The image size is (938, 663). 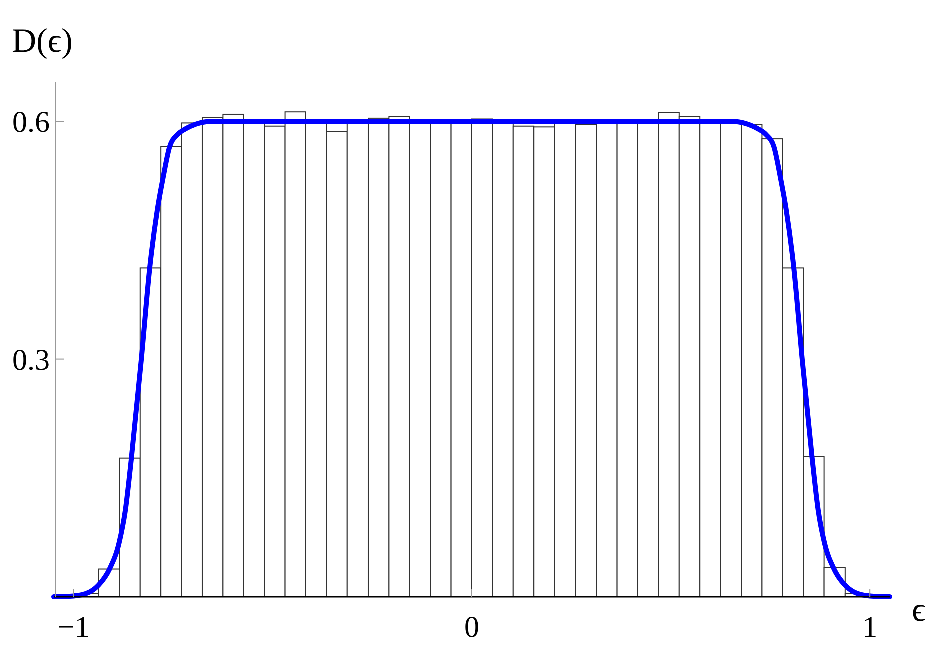 I want to click on x-tick-label: 1, so click(x=870, y=627).